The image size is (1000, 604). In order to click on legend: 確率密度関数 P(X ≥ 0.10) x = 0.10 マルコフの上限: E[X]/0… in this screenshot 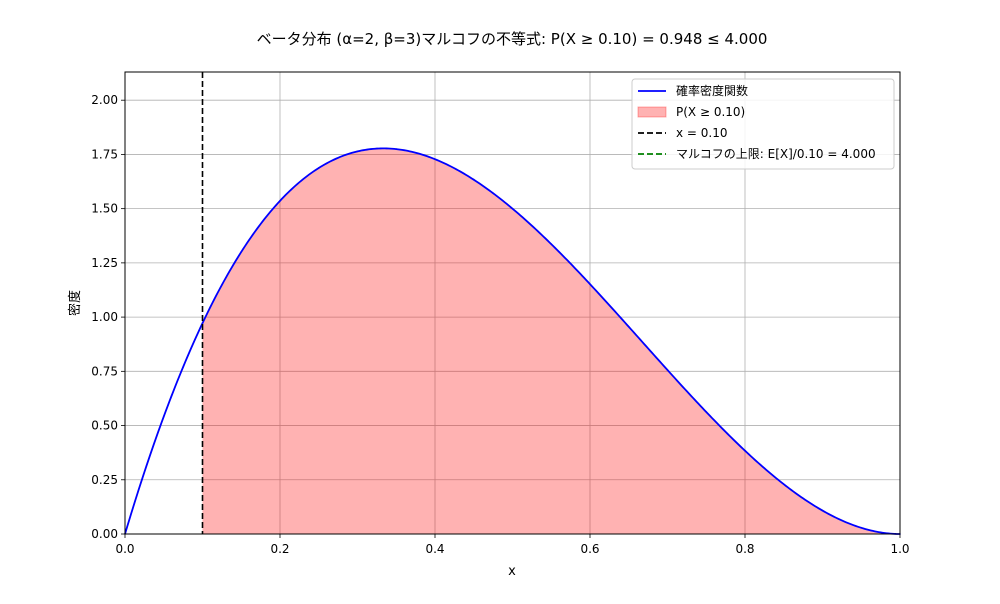, I will do `click(763, 124)`.